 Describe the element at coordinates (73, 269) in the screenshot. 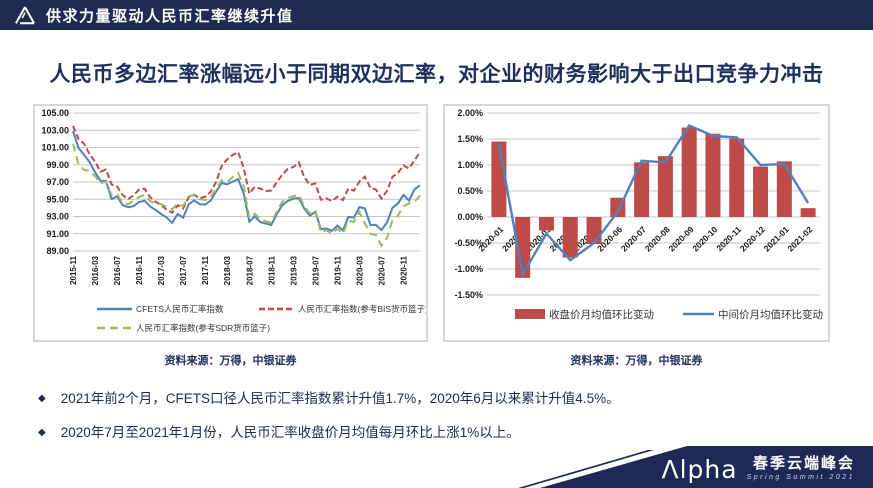

I see `svg-text: 2015-11` at that location.